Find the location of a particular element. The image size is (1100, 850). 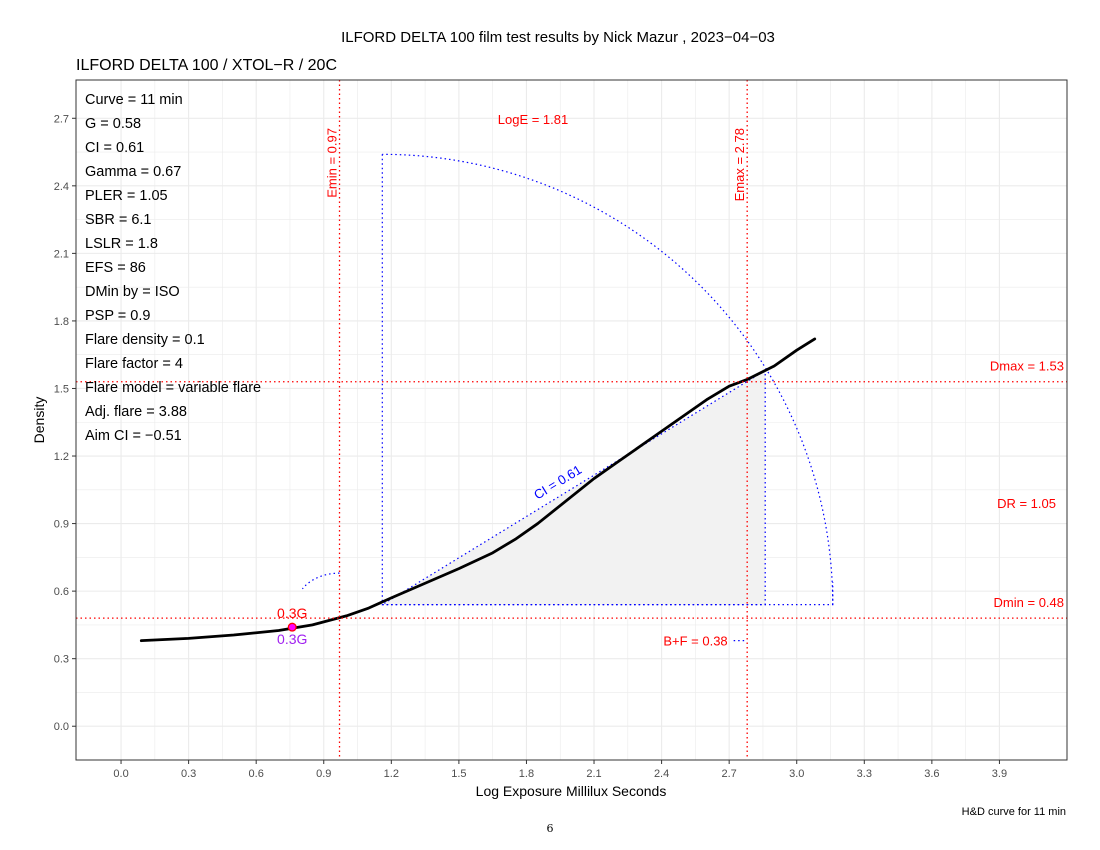

stat-line: Flare factor = 4 is located at coordinates (134, 364).